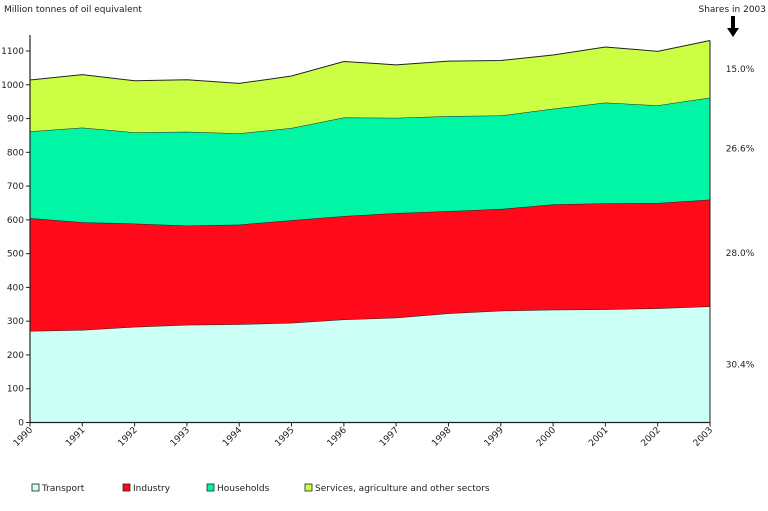 This screenshot has width=768, height=511. What do you see at coordinates (15, 153) in the screenshot?
I see `y-tick-label: 800` at bounding box center [15, 153].